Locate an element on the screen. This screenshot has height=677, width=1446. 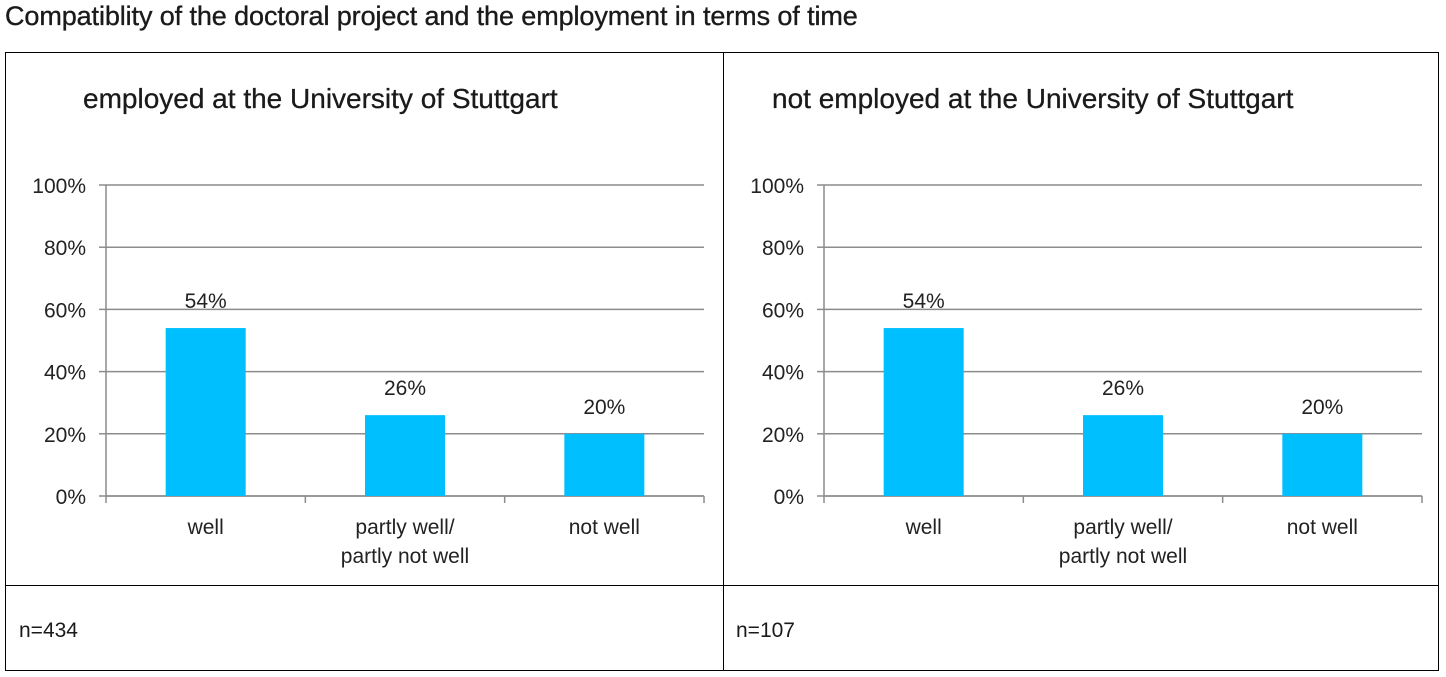
left-chart-title: employed at the University of Stuttgart is located at coordinates (320, 98).